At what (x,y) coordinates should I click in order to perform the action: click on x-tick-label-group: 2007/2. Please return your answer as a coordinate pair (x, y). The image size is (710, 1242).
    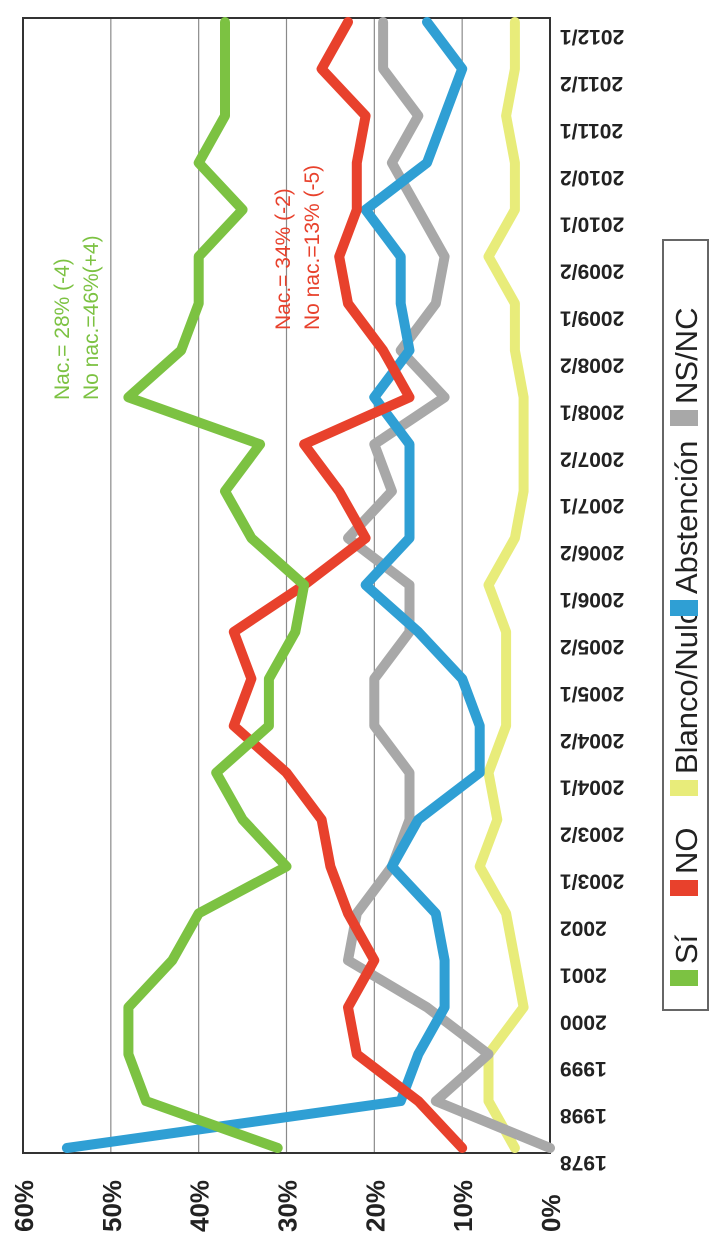
    Looking at the image, I should click on (592, 458).